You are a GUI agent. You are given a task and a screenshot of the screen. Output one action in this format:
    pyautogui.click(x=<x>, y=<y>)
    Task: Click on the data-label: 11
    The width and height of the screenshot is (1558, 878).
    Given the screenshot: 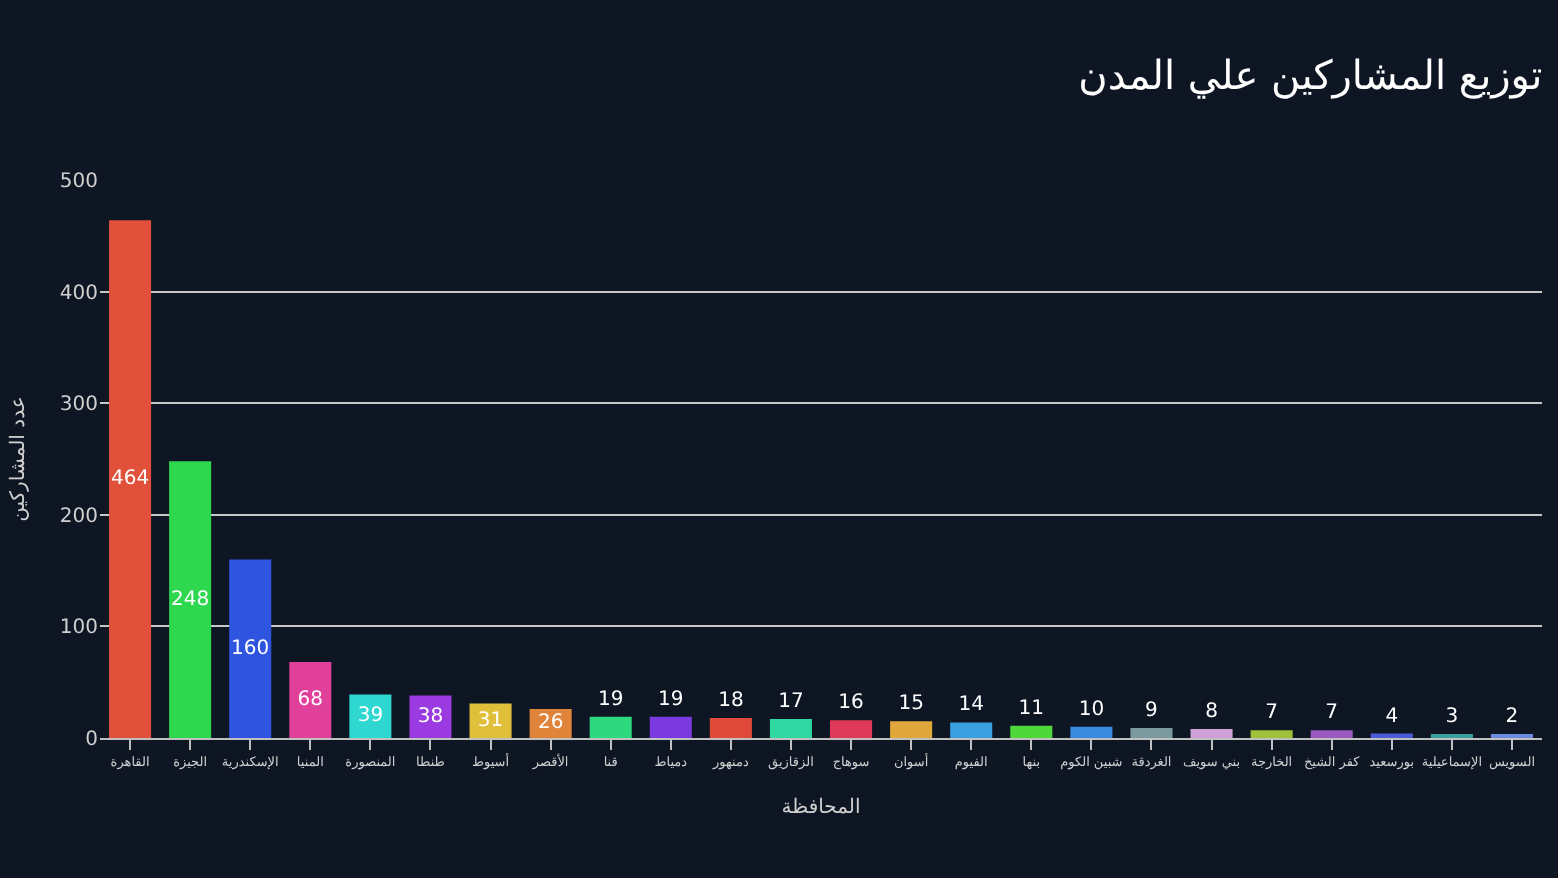 What is the action you would take?
    pyautogui.click(x=1031, y=708)
    